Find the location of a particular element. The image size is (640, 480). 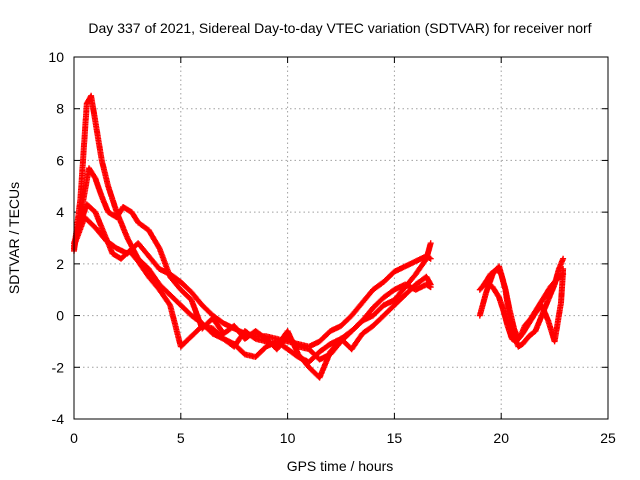

y-tick-label: 10 is located at coordinates (56, 57).